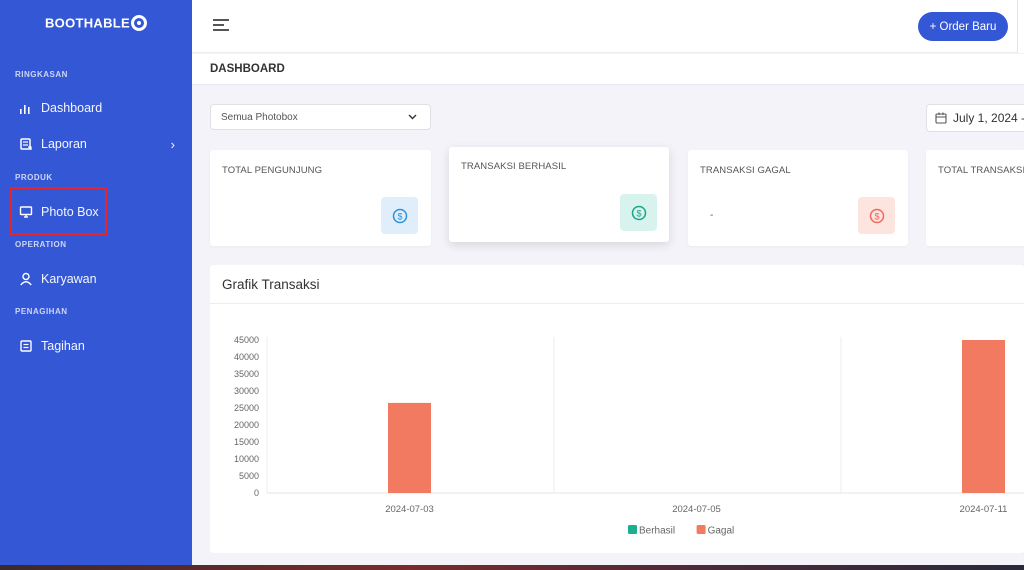  I want to click on highlight-box, so click(58, 211).